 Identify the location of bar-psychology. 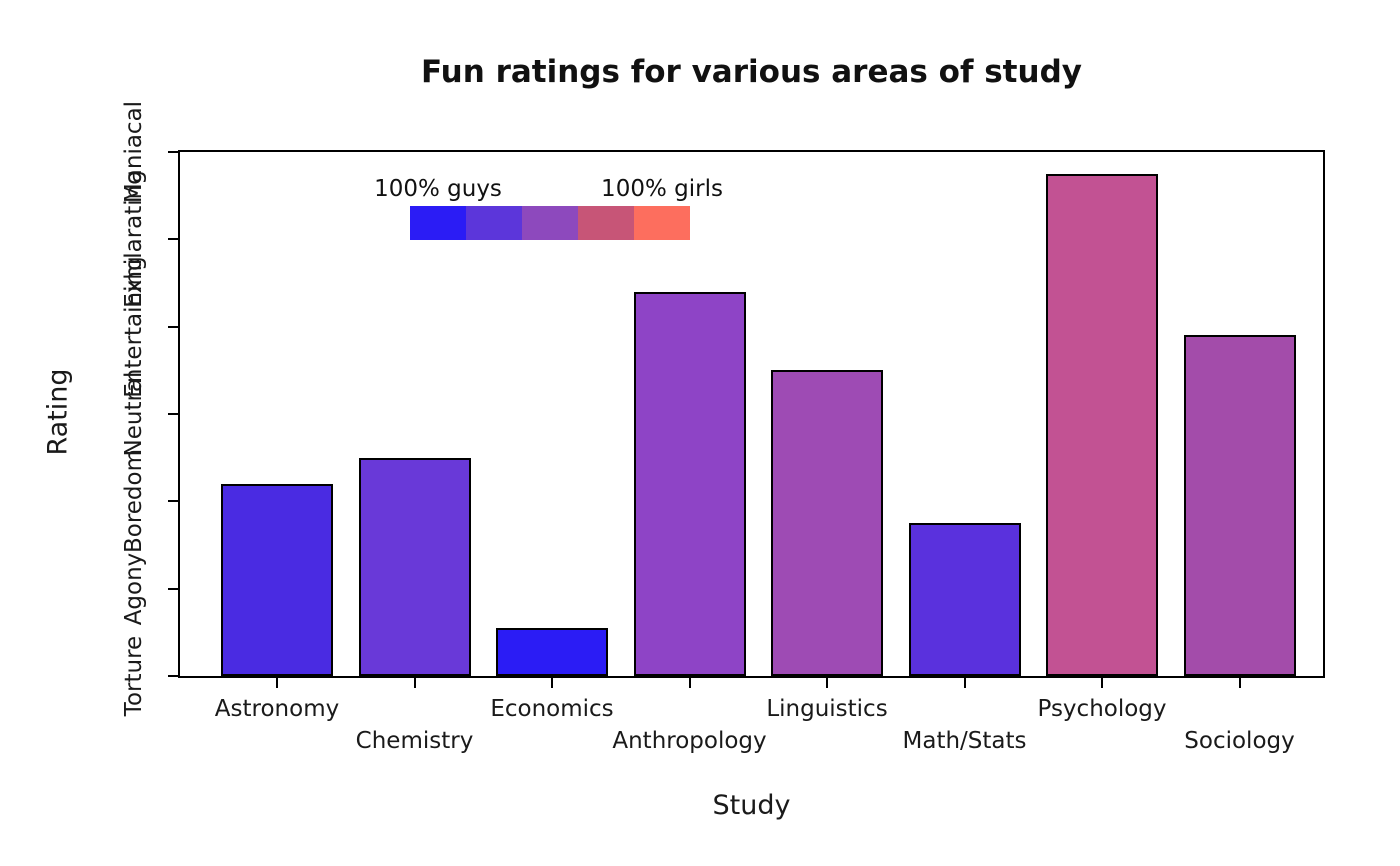
(1102, 424).